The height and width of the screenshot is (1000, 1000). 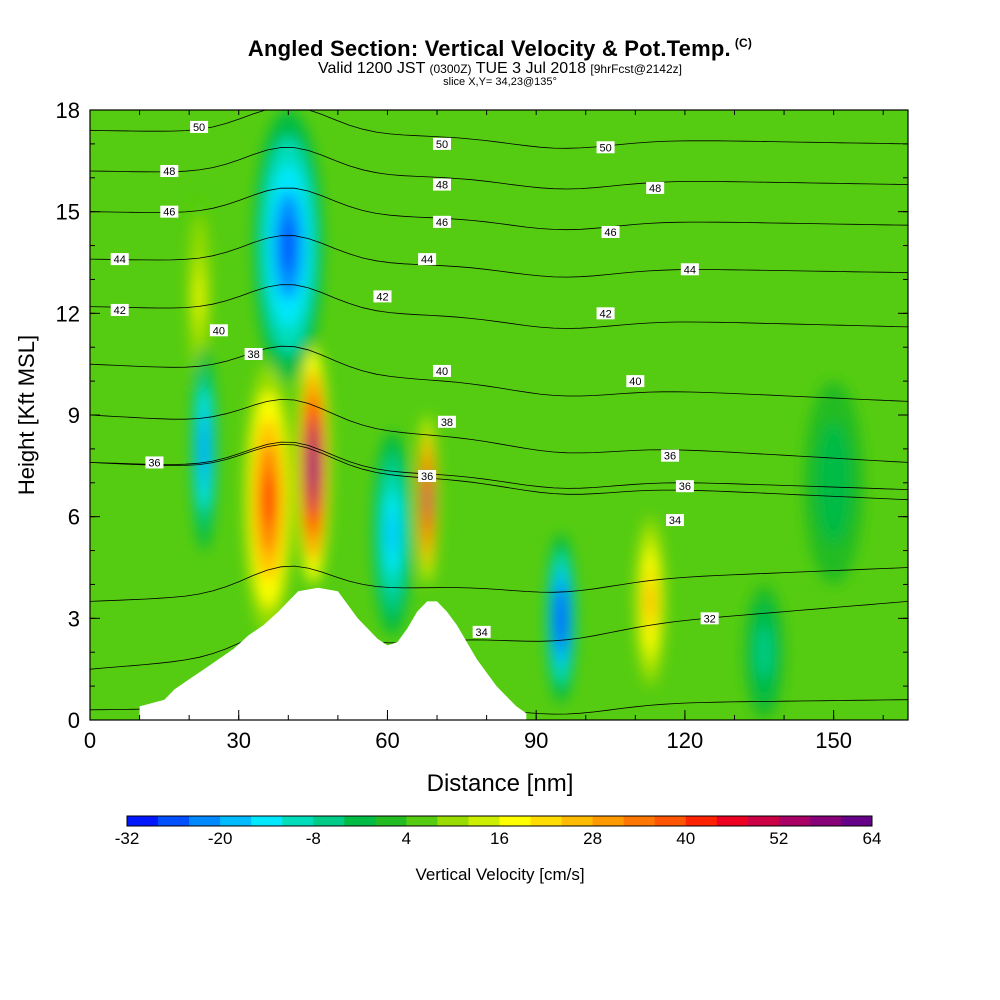 I want to click on theta-contour-label-25: 50, so click(x=441, y=144).